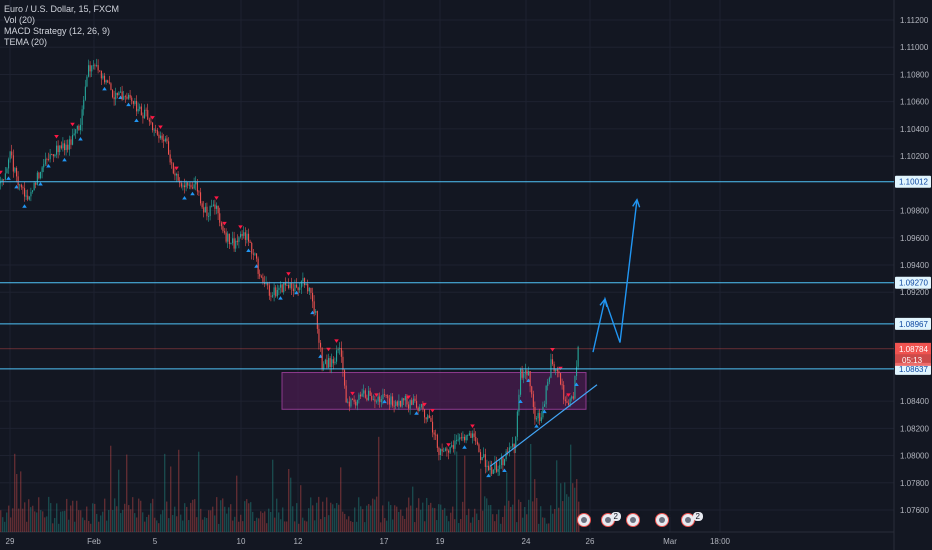  Describe the element at coordinates (615, 276) in the screenshot. I see `projection-path` at that location.